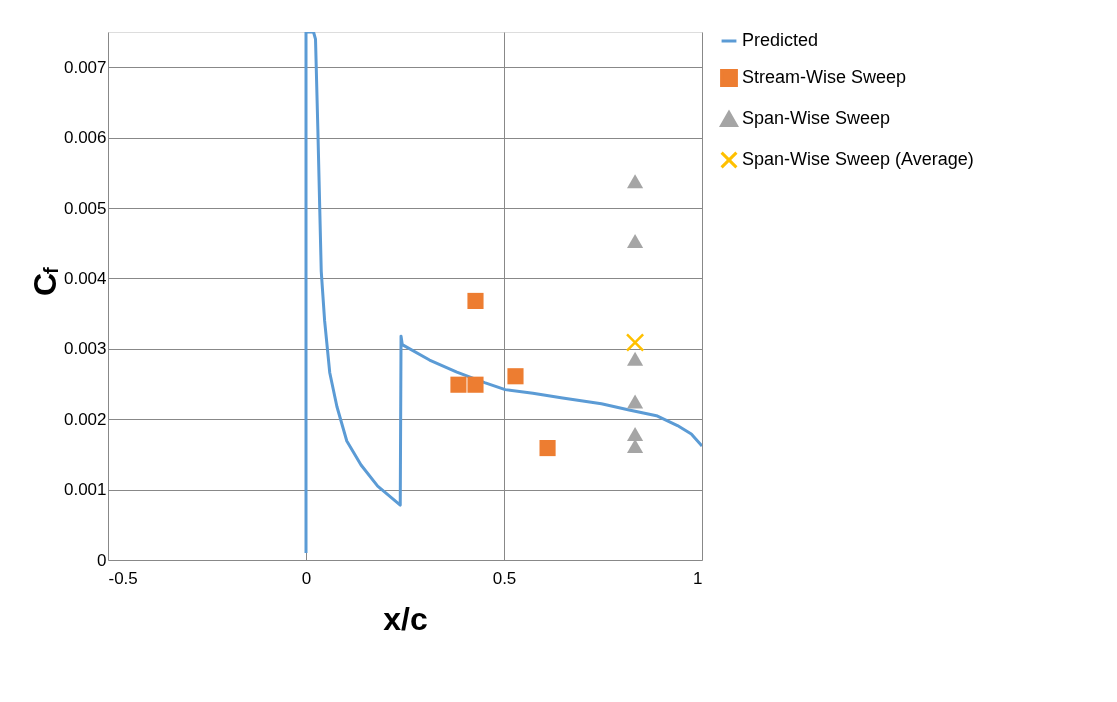 Image resolution: width=1117 pixels, height=702 pixels. I want to click on y-tick-label: 0.007, so click(85, 67).